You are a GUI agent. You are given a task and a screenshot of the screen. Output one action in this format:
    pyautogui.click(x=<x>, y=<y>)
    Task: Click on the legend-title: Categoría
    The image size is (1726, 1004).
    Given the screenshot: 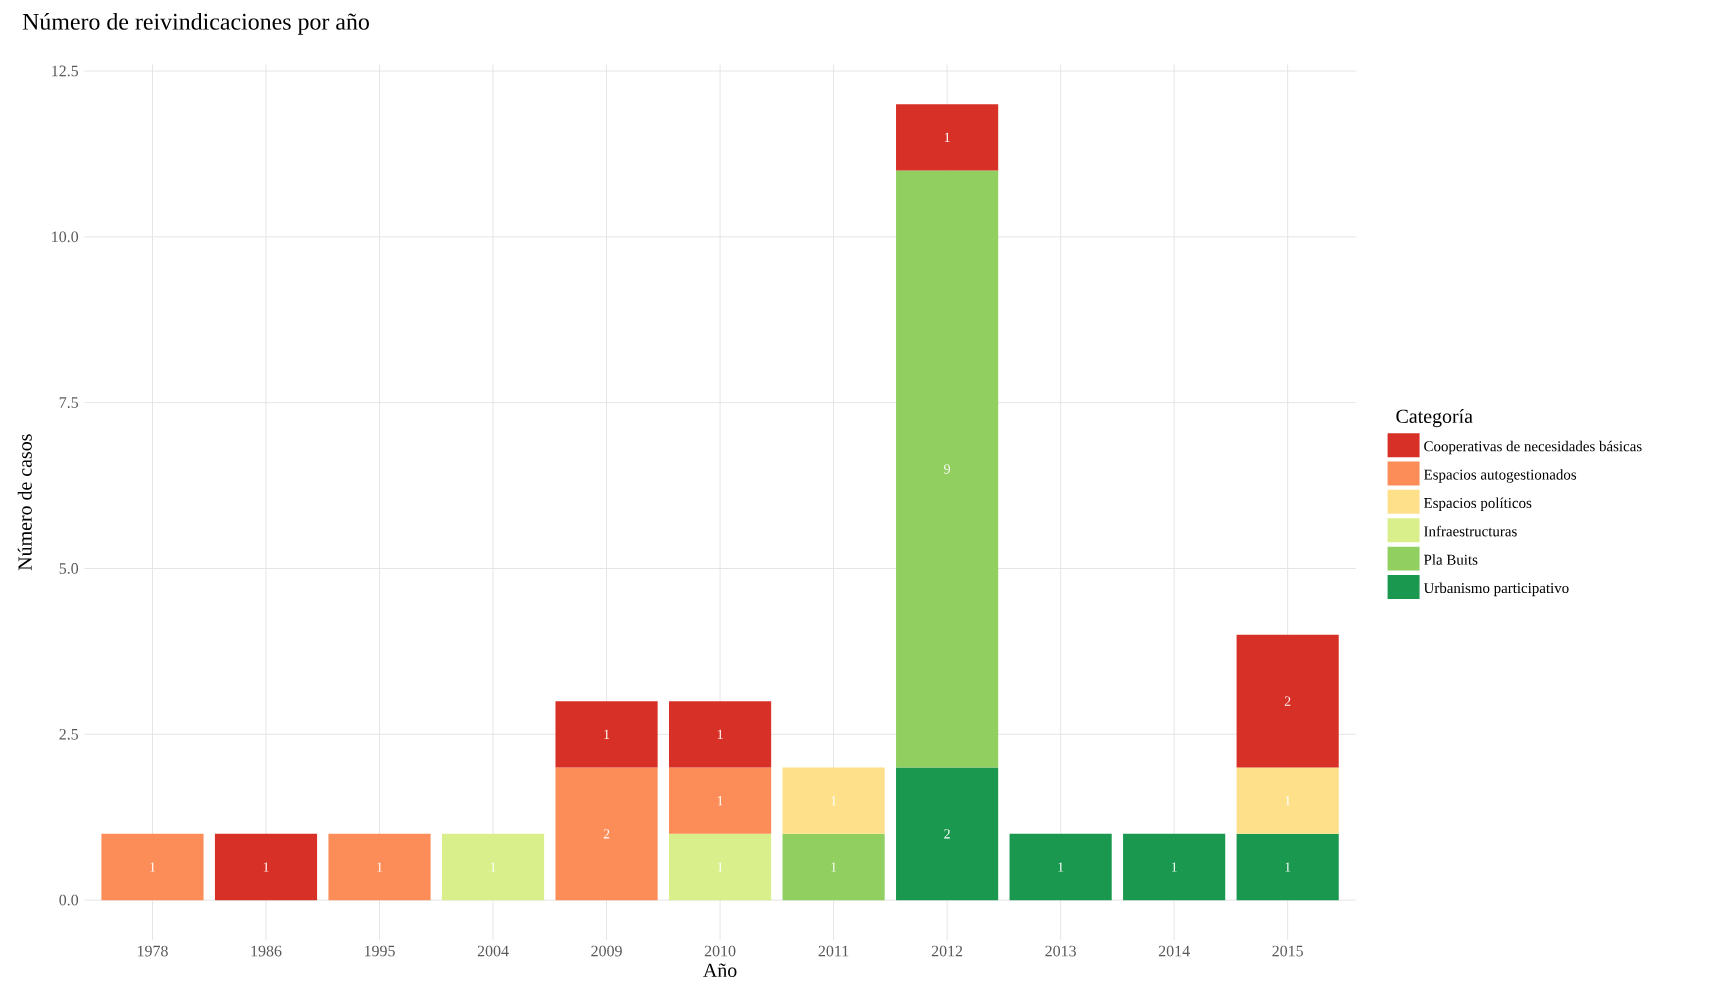 What is the action you would take?
    pyautogui.click(x=1434, y=417)
    